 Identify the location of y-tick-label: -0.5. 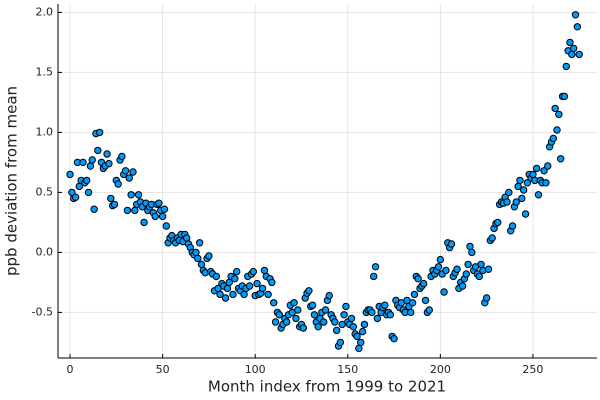
(42, 311).